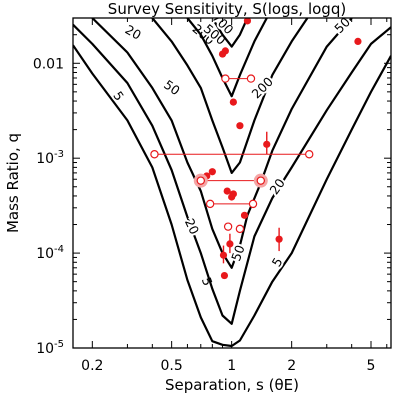 This screenshot has height=402, width=400. Describe the element at coordinates (227, 9) in the screenshot. I see `chart-title: Survey Sensitivity, S(logs, logq)` at that location.